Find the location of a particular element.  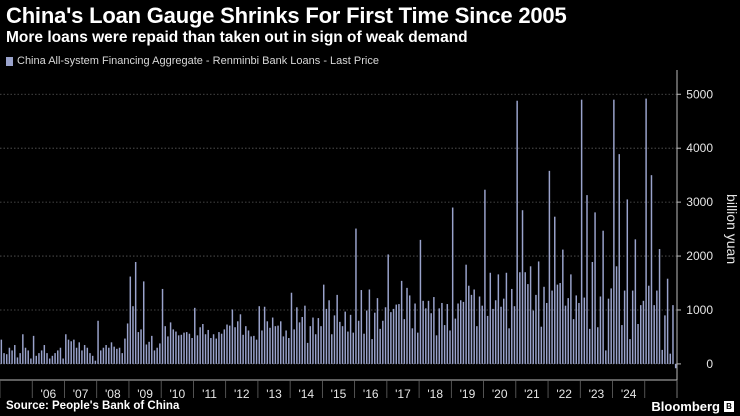

y-tick-label: 1000 is located at coordinates (699, 310).